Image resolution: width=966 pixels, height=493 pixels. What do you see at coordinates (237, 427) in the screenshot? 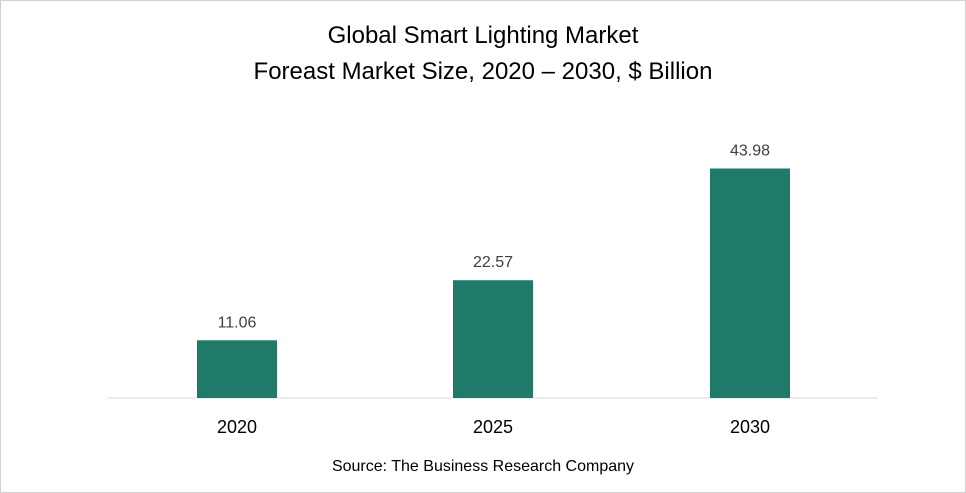
I see `x-tick-label-2020: 2020` at bounding box center [237, 427].